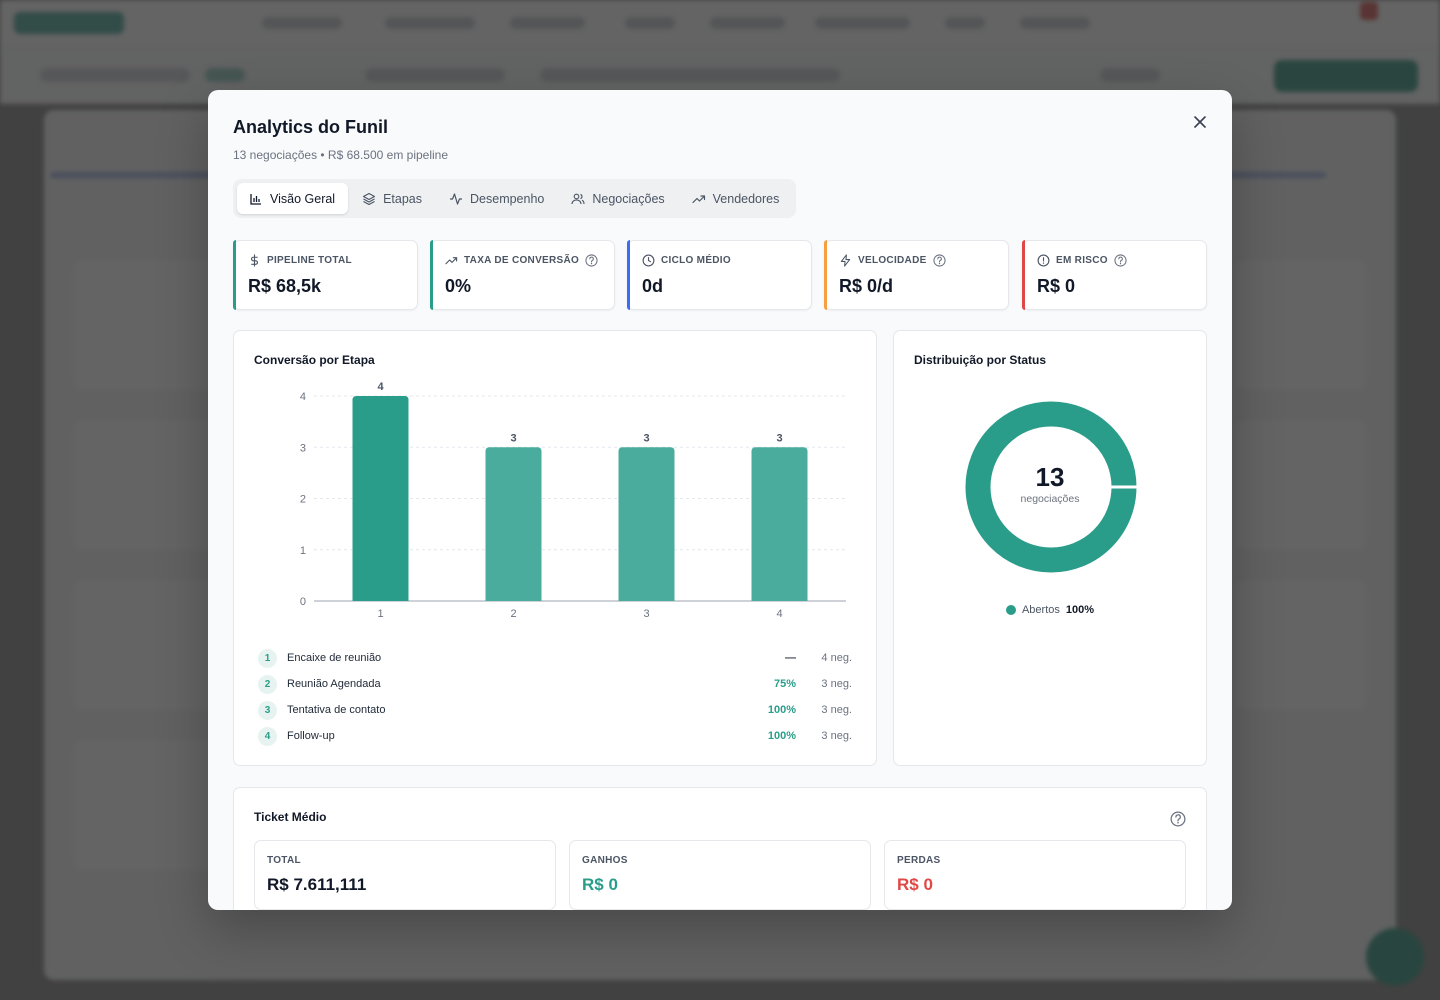  I want to click on tab-etapas: Etapas, so click(392, 198).